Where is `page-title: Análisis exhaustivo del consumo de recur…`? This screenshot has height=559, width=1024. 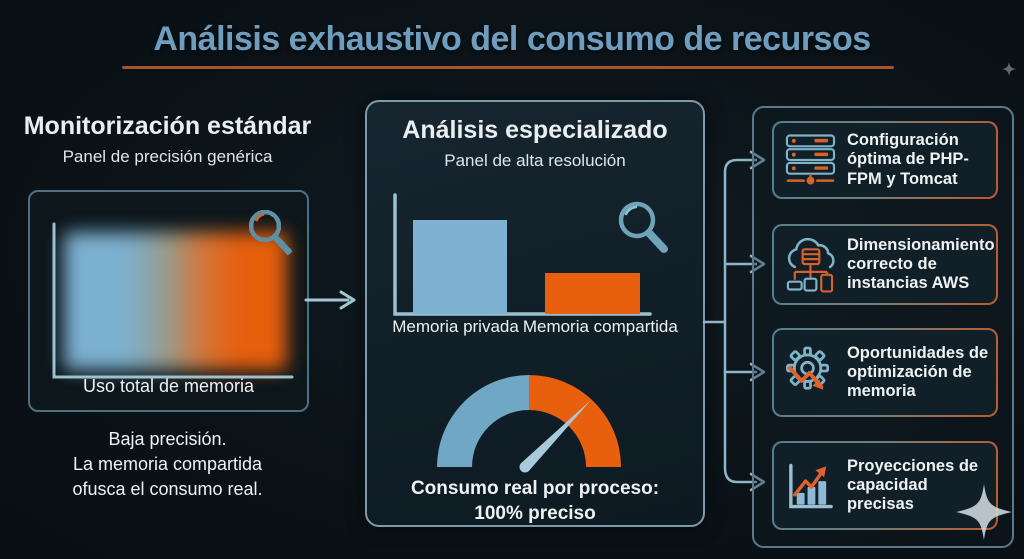
page-title: Análisis exhaustivo del consumo de recur… is located at coordinates (512, 39).